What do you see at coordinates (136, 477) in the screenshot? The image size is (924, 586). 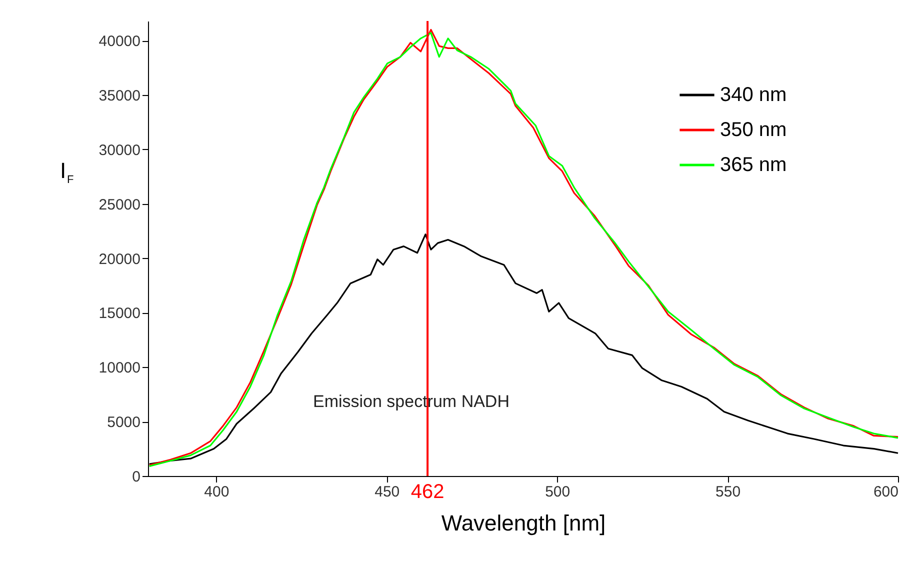 I see `y-tick-label: 0` at bounding box center [136, 477].